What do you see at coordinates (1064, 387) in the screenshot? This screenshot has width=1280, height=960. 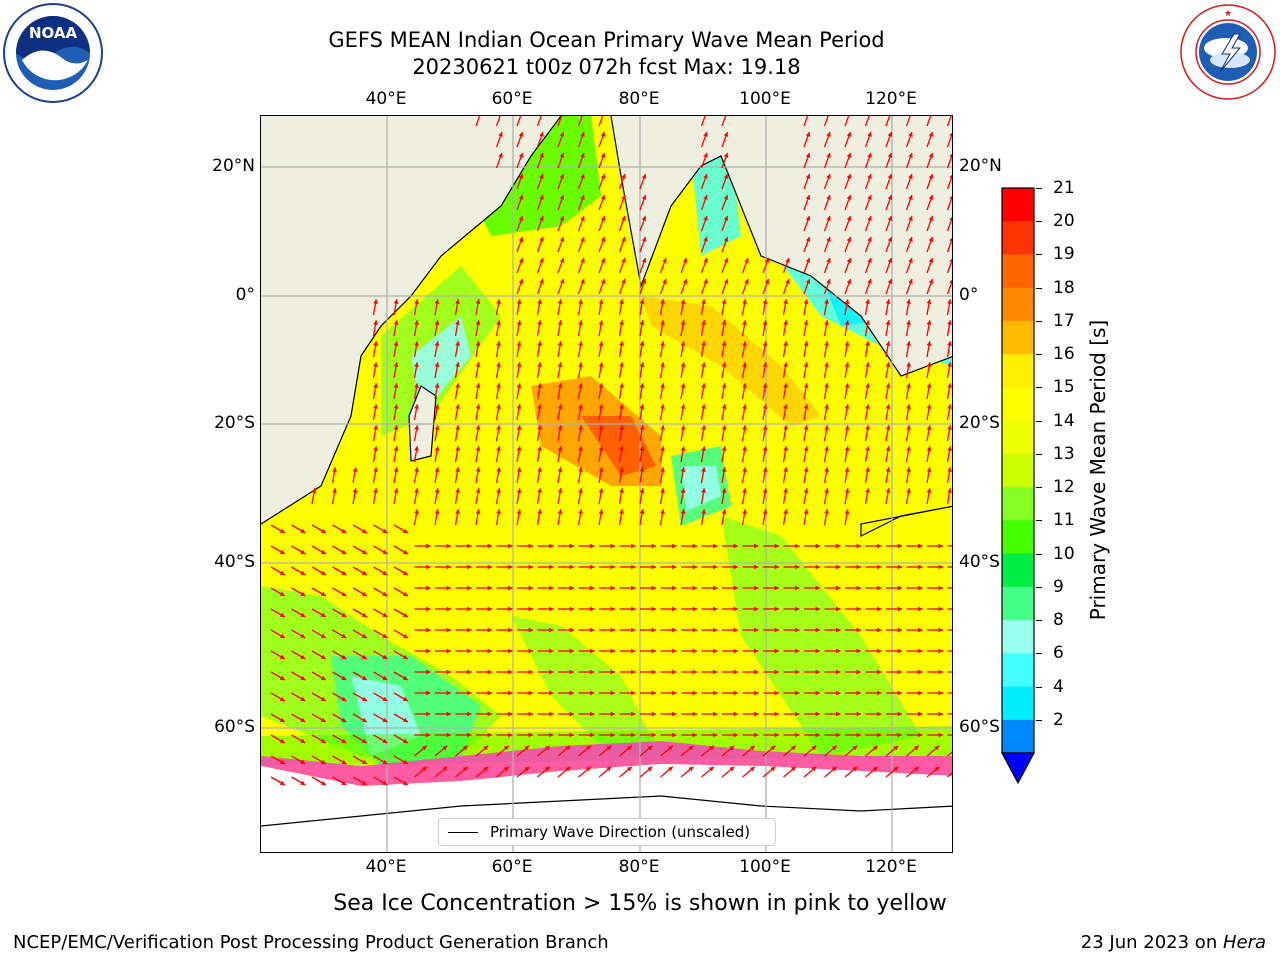 I see `colorbar-tick-label: 15` at bounding box center [1064, 387].